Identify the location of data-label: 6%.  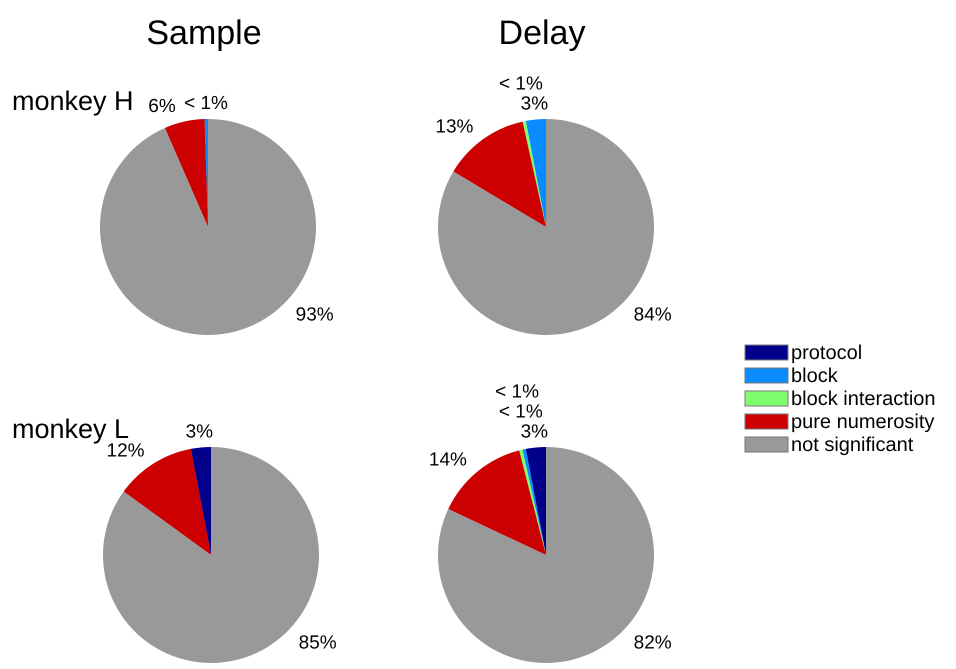
(162, 107).